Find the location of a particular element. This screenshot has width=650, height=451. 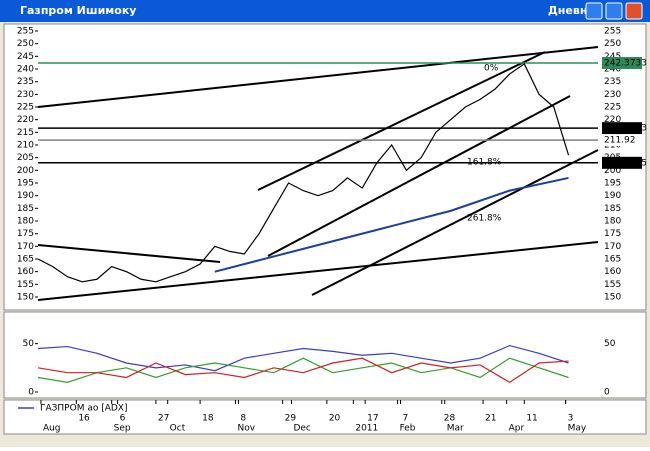

x-tick-label: 29 is located at coordinates (291, 419).